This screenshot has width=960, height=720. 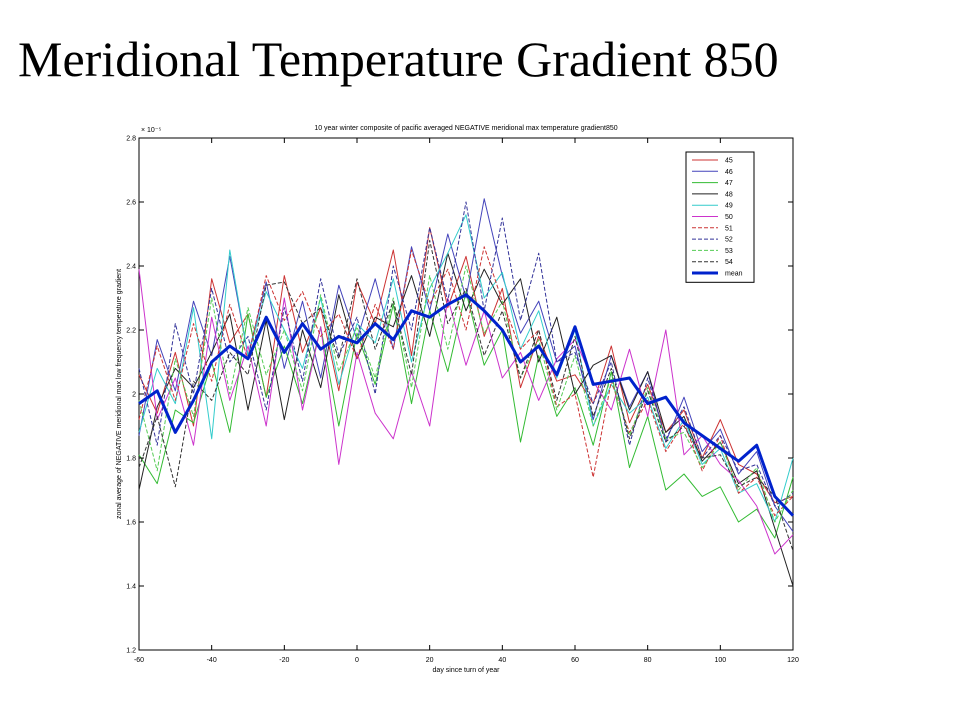 What do you see at coordinates (131, 587) in the screenshot?
I see `y-tick-label: 1.4` at bounding box center [131, 587].